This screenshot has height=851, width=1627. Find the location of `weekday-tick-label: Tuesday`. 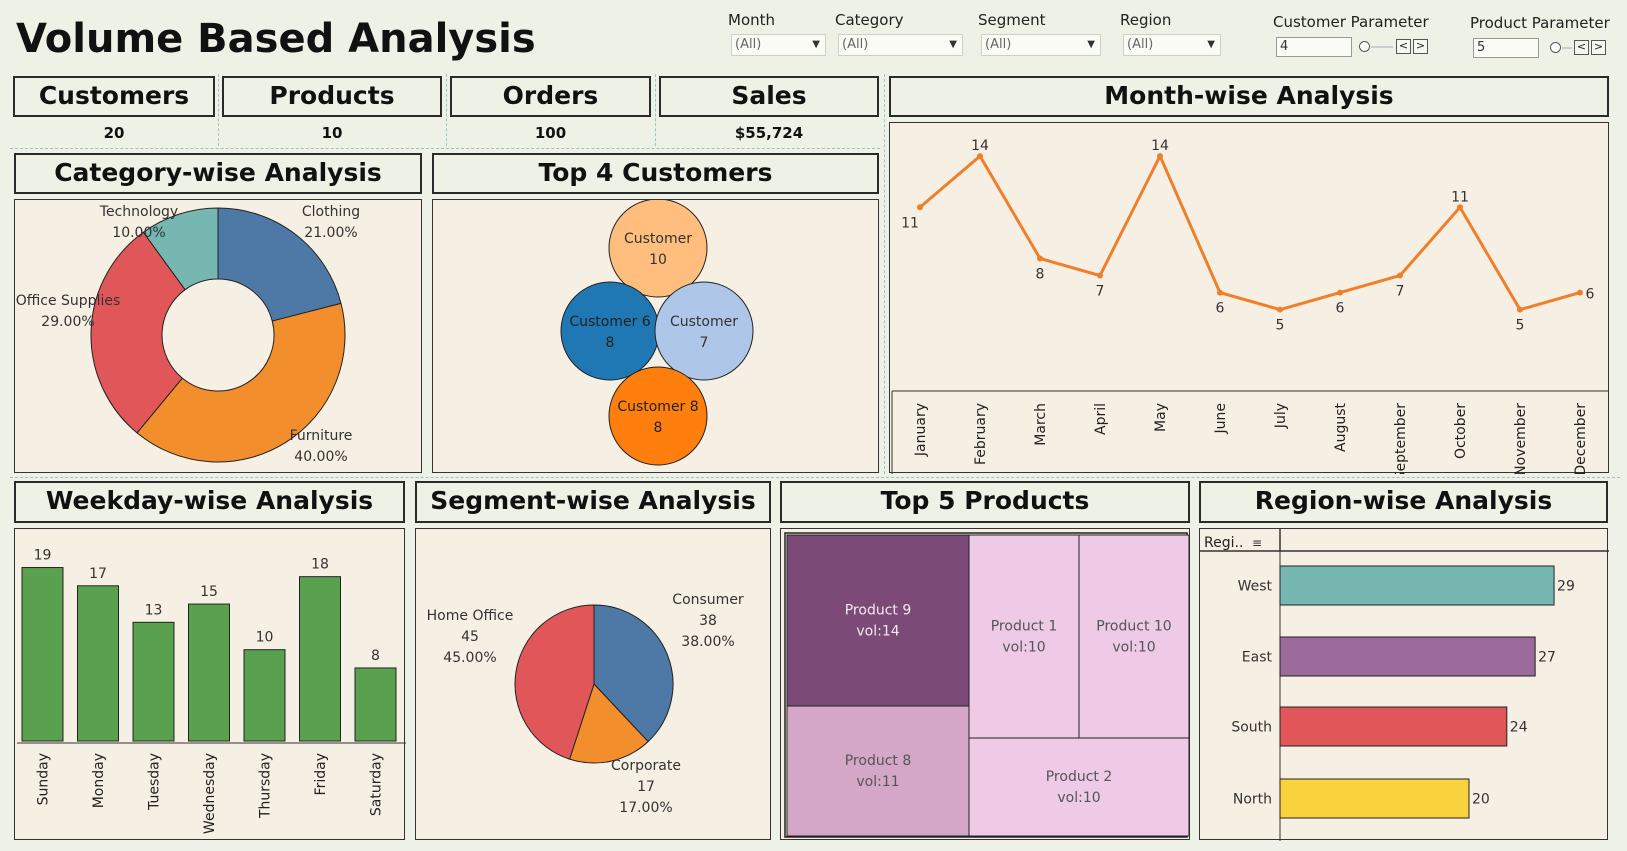

weekday-tick-label: Tuesday is located at coordinates (155, 782).